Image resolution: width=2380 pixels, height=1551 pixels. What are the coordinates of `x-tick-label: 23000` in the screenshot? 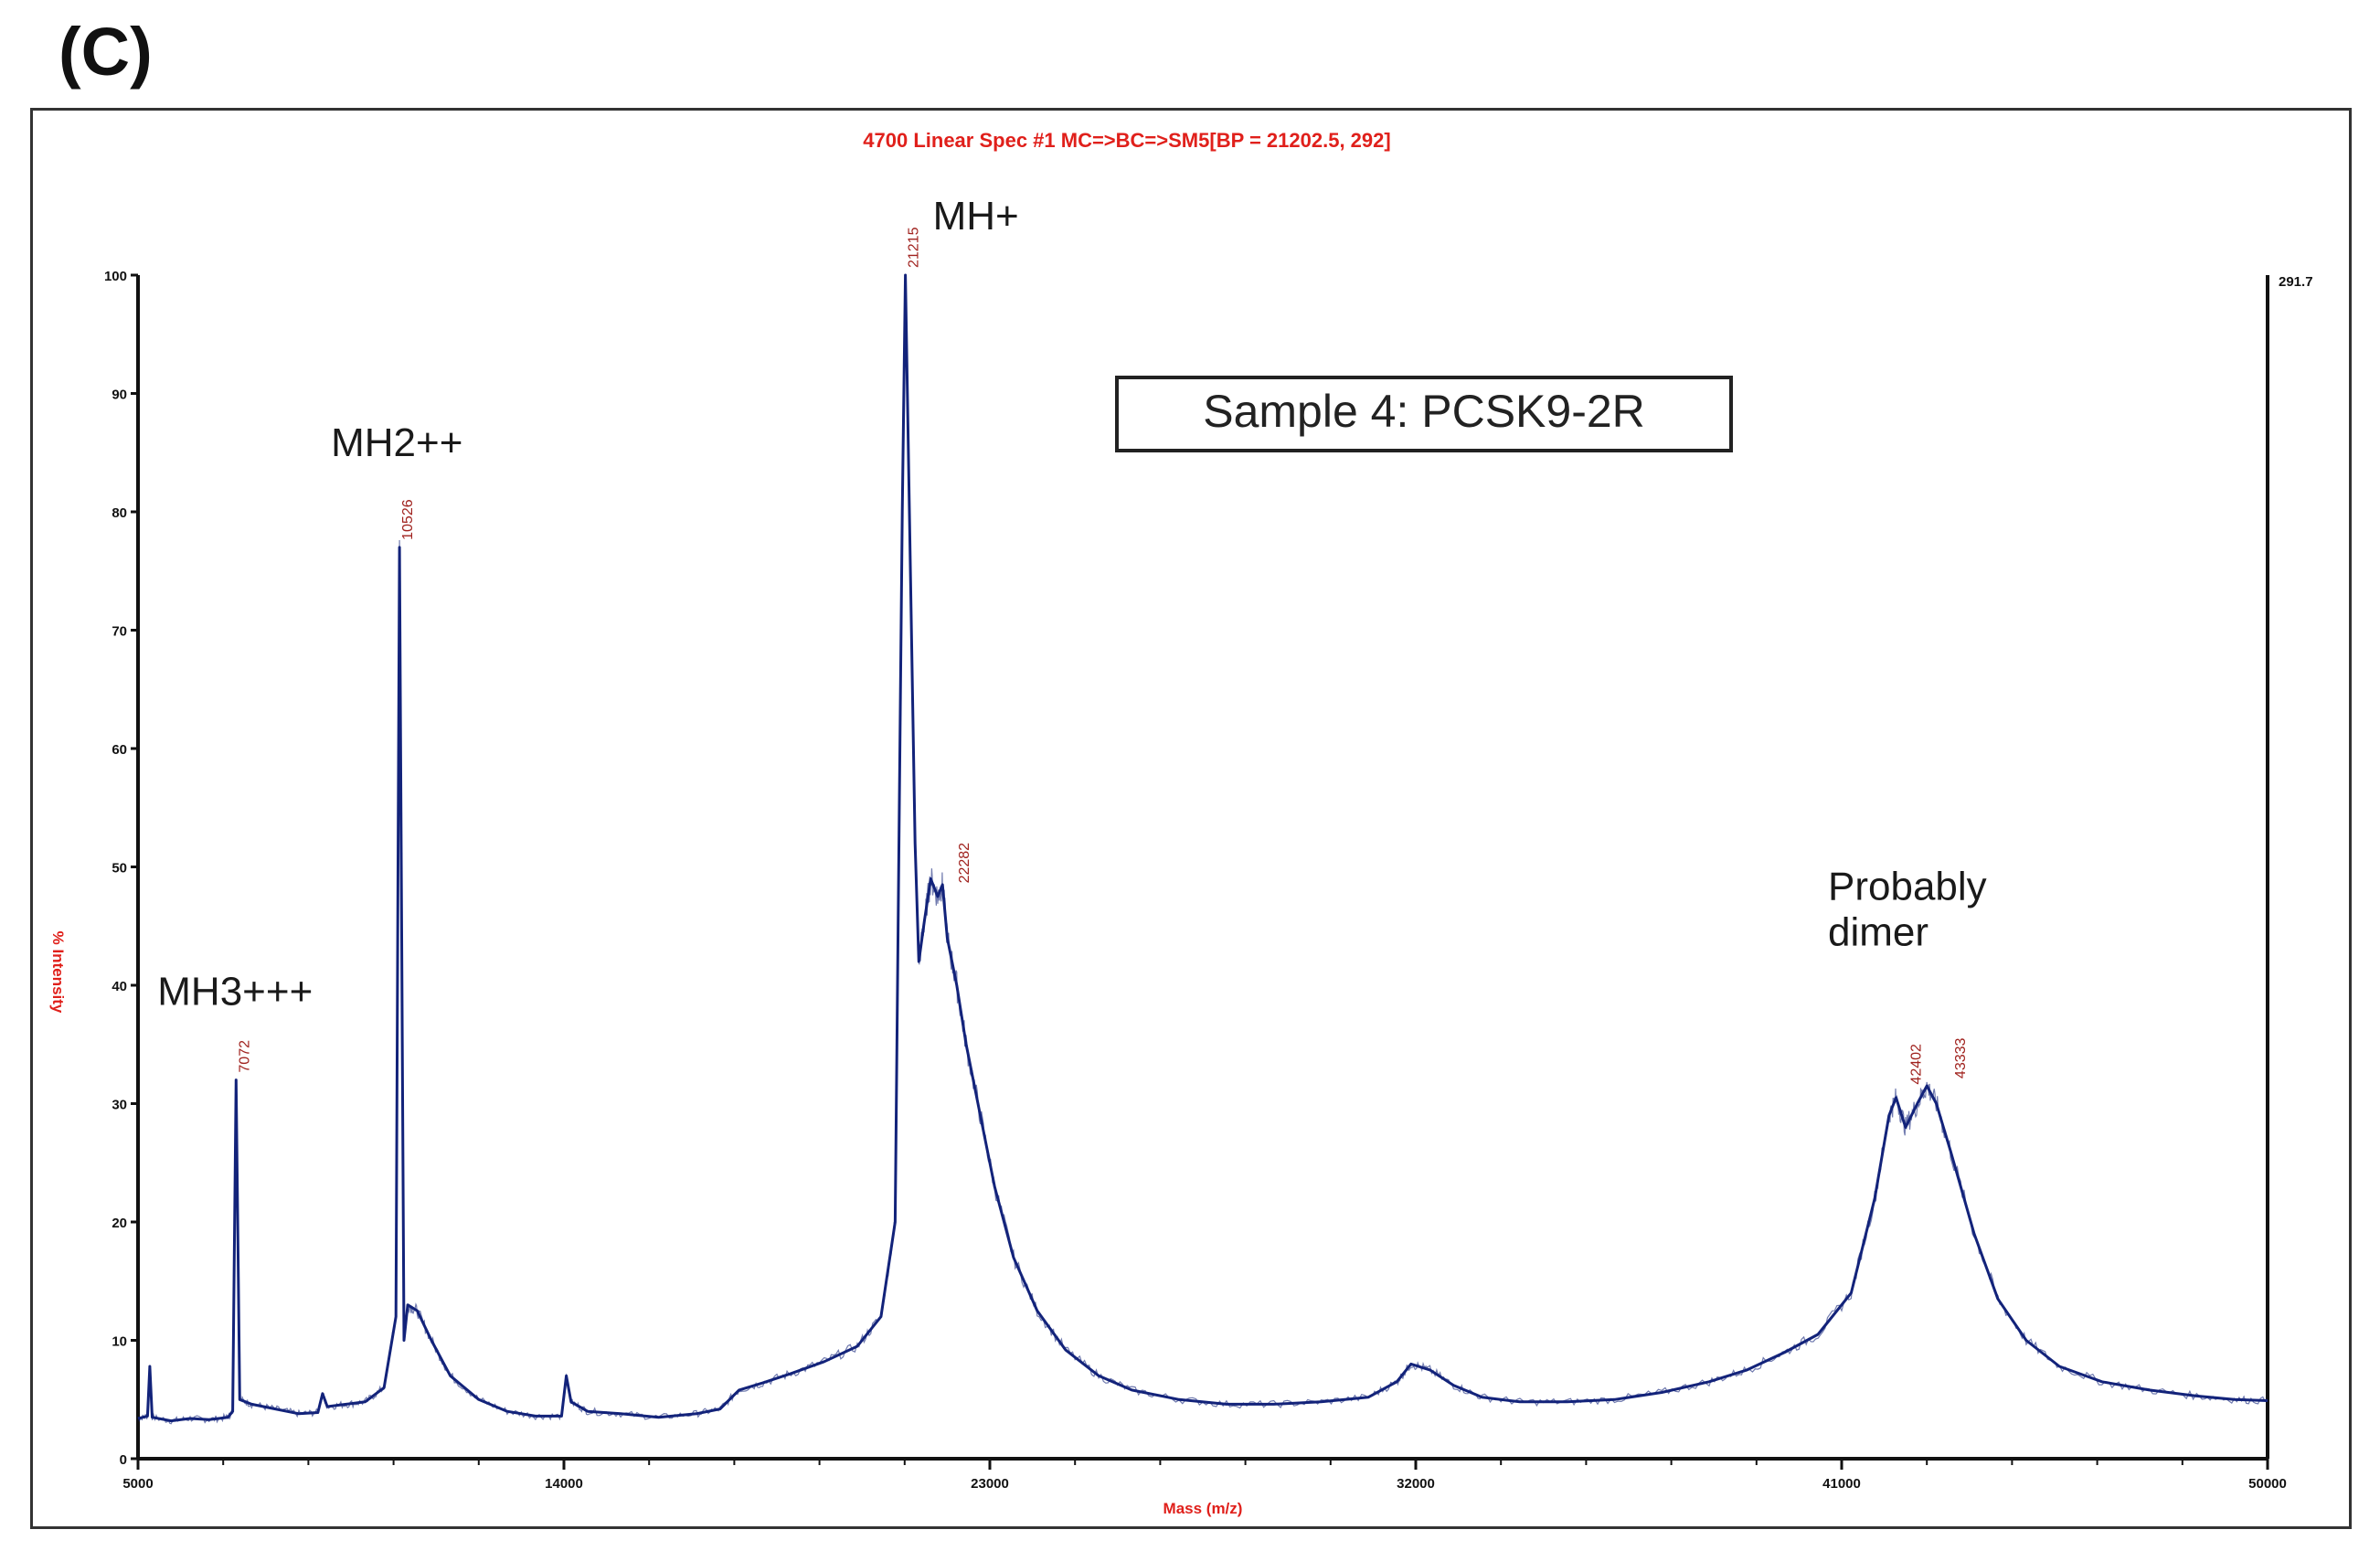 It's located at (990, 1484).